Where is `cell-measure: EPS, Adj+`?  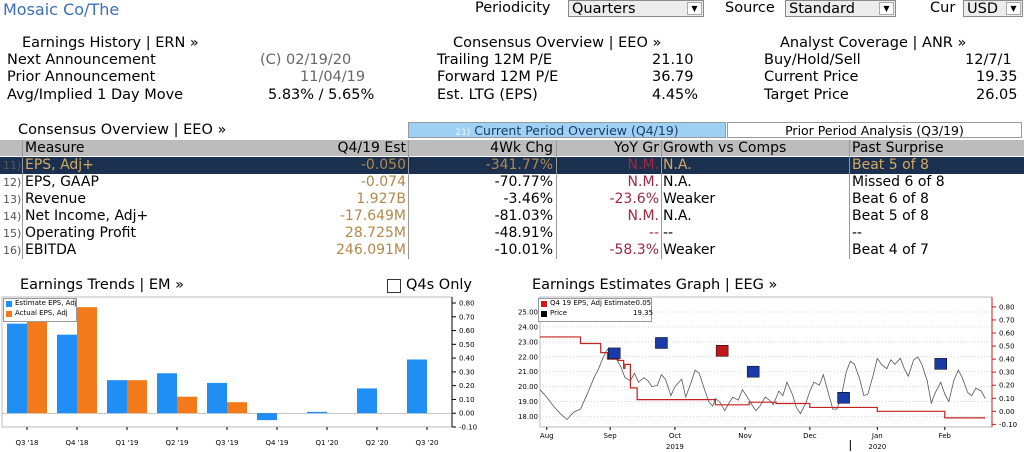
cell-measure: EPS, Adj+ is located at coordinates (59, 165).